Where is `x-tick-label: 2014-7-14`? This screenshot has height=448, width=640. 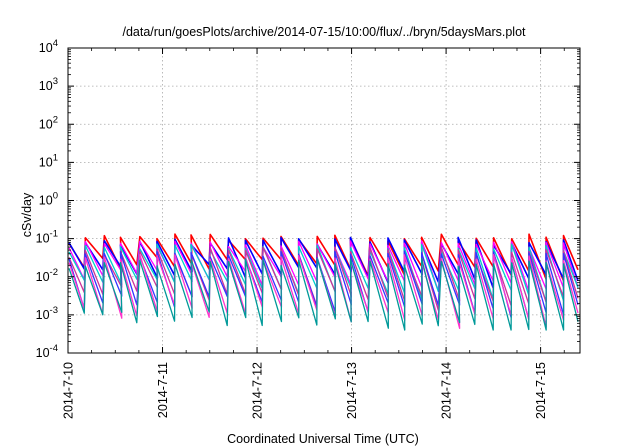
x-tick-label: 2014-7-14 is located at coordinates (447, 390).